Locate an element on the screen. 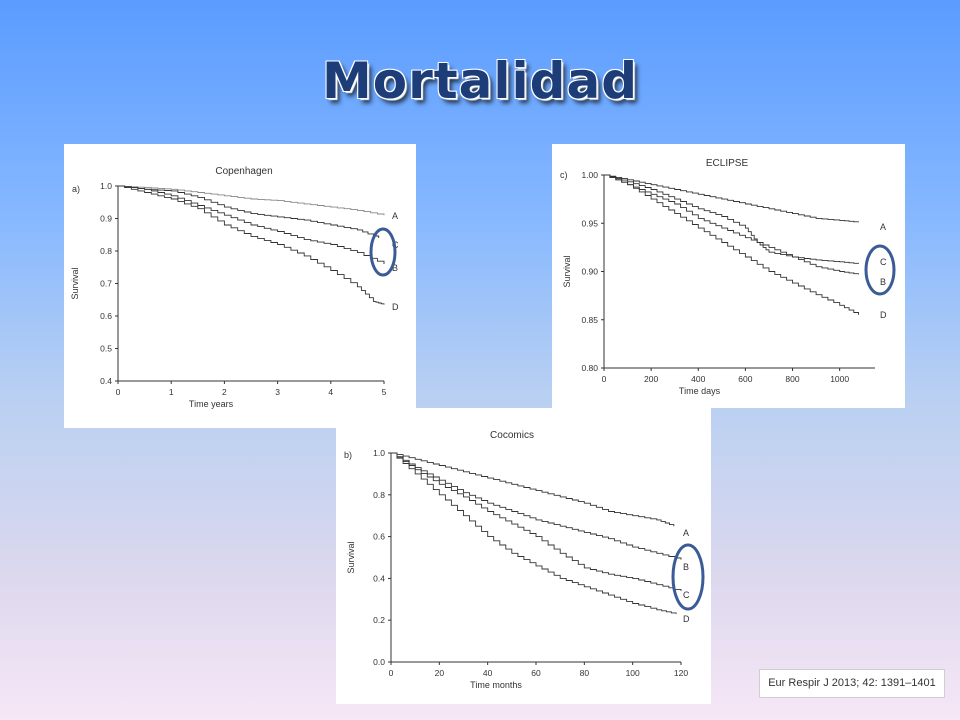  y-tick-label: 0.5 is located at coordinates (106, 349).